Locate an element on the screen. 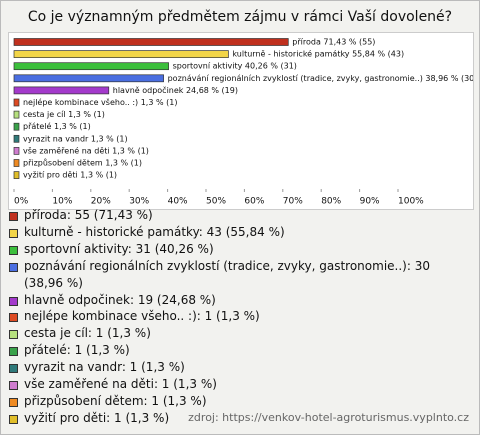 The width and height of the screenshot is (480, 435). data-label: vyžití pro děti 1,3 % (1) is located at coordinates (70, 175).